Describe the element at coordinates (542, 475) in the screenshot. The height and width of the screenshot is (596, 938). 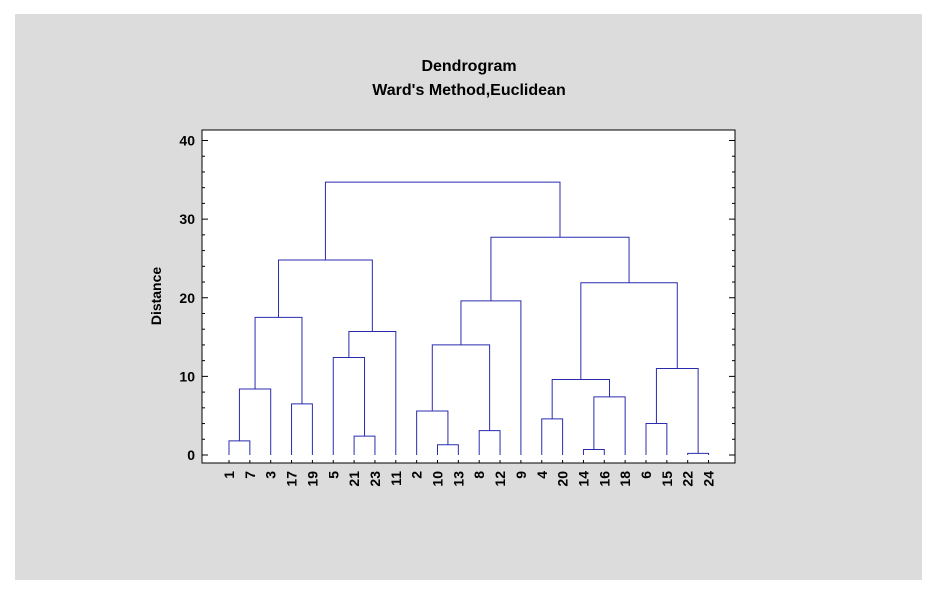
I see `leaf-label-4: 4` at that location.